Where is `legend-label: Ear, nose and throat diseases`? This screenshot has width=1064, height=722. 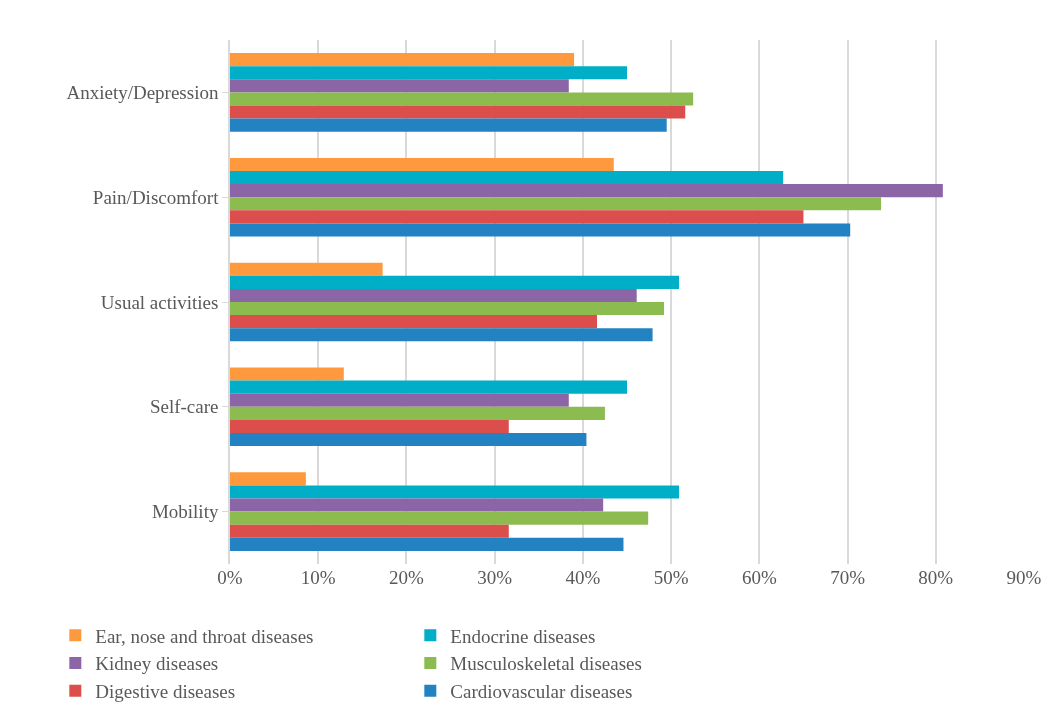
legend-label: Ear, nose and throat diseases is located at coordinates (204, 636).